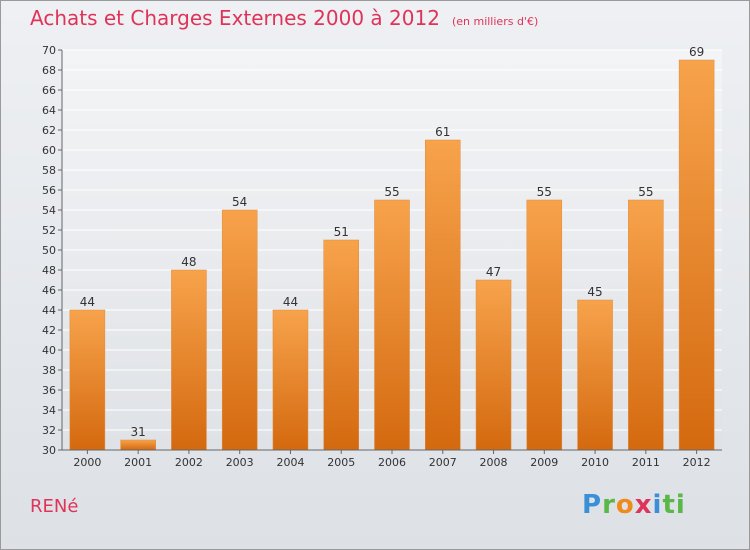 The height and width of the screenshot is (550, 750). Describe the element at coordinates (49, 150) in the screenshot. I see `y-tick-label: 60` at that location.